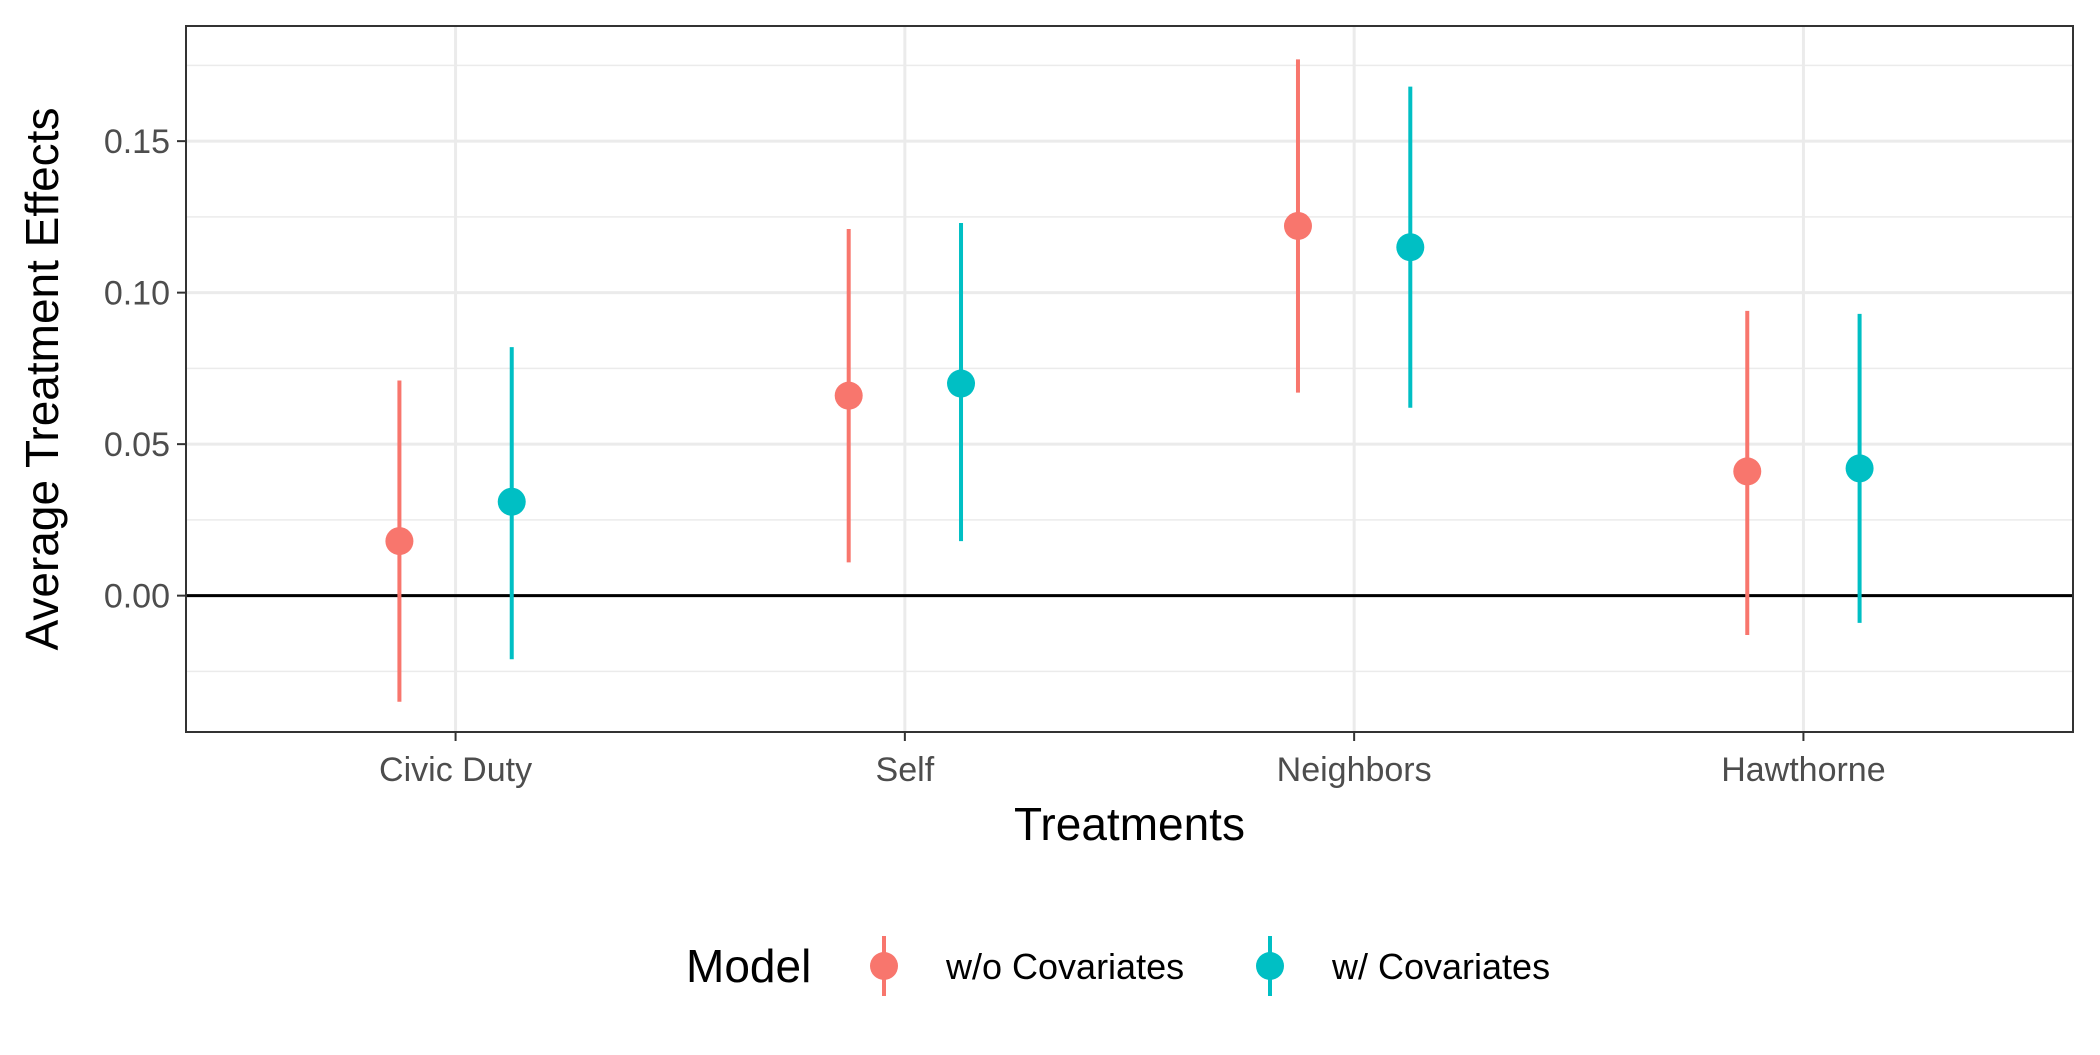 This screenshot has width=2100, height=1055. I want to click on legend-item: w/o Covariates, so click(1027, 966).